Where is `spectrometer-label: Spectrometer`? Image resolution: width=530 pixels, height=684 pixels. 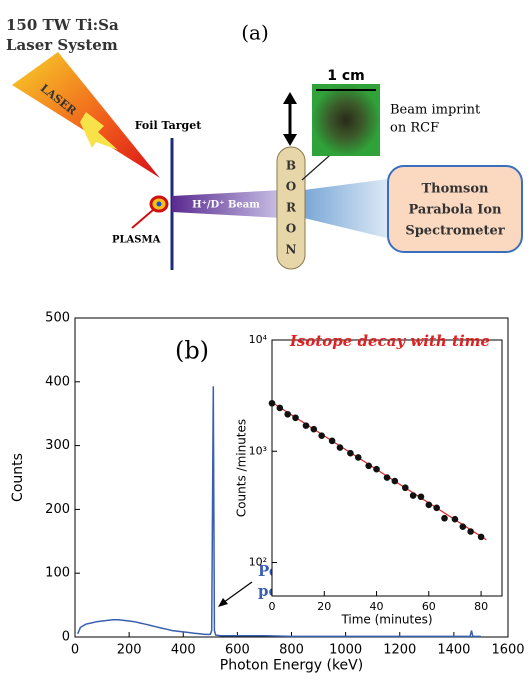
spectrometer-label: Spectrometer is located at coordinates (454, 231).